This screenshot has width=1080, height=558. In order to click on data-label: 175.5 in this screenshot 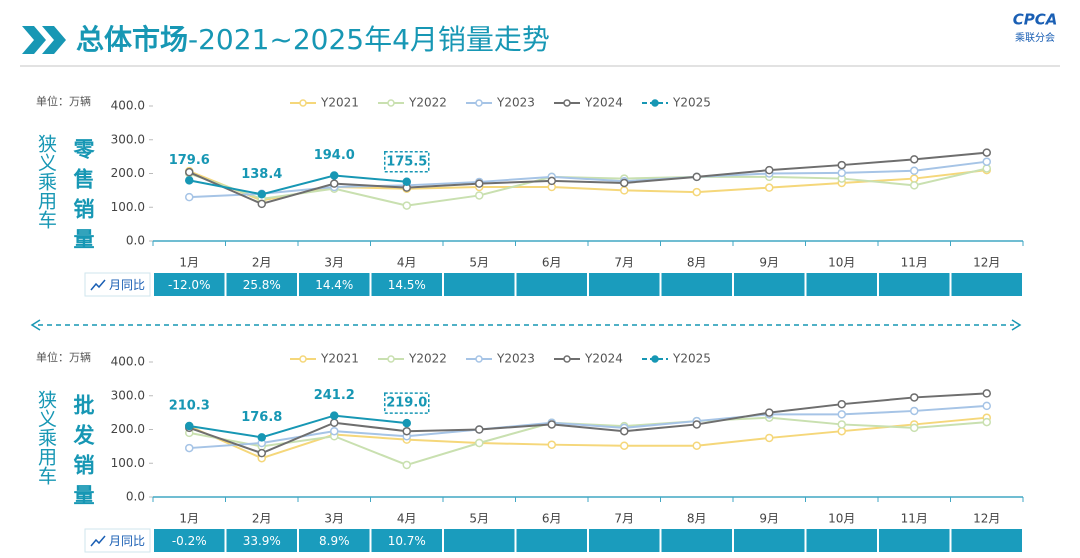, I will do `click(406, 161)`.